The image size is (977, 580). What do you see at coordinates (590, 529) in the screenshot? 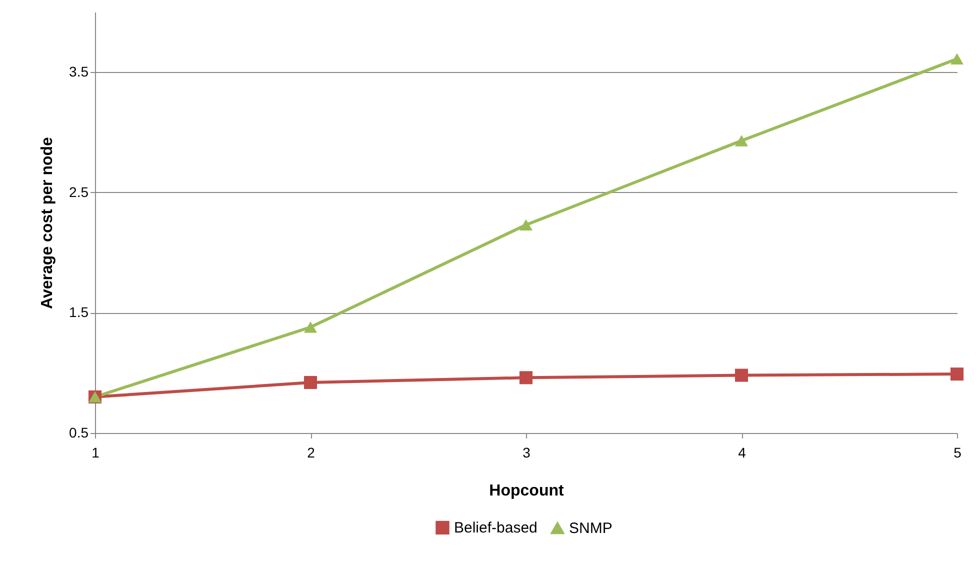
I see `legend-label: SNMP` at bounding box center [590, 529].